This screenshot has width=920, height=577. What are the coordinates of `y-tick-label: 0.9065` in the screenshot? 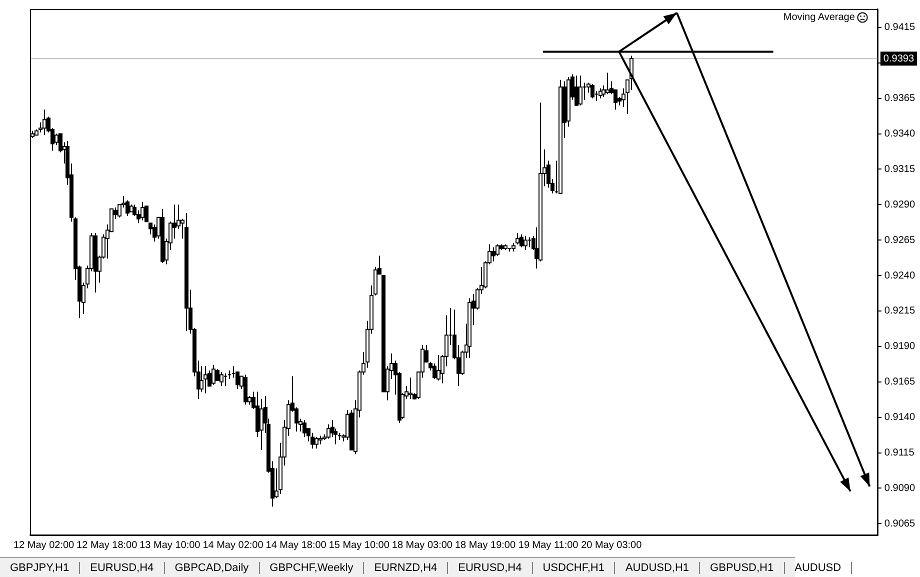 It's located at (900, 524).